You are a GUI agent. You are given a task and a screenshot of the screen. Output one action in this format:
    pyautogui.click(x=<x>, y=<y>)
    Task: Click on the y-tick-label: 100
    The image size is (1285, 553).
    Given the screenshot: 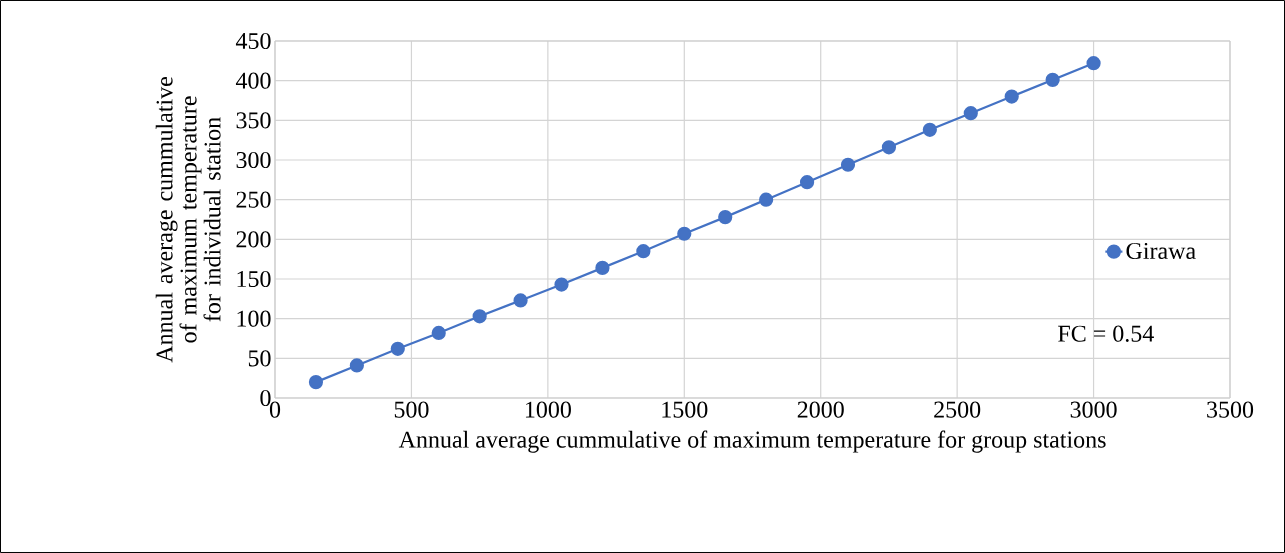 What is the action you would take?
    pyautogui.click(x=254, y=318)
    